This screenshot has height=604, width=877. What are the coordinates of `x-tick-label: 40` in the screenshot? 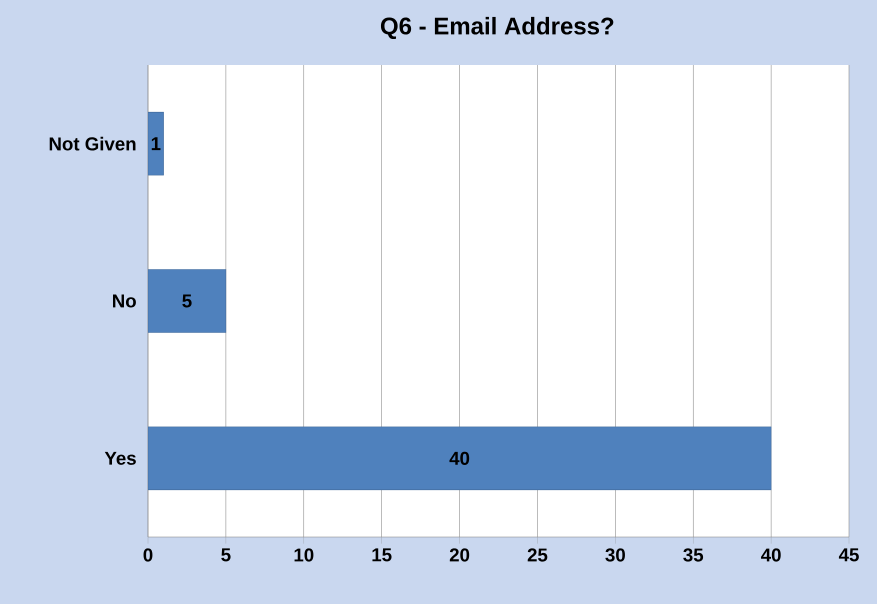 It's located at (771, 555).